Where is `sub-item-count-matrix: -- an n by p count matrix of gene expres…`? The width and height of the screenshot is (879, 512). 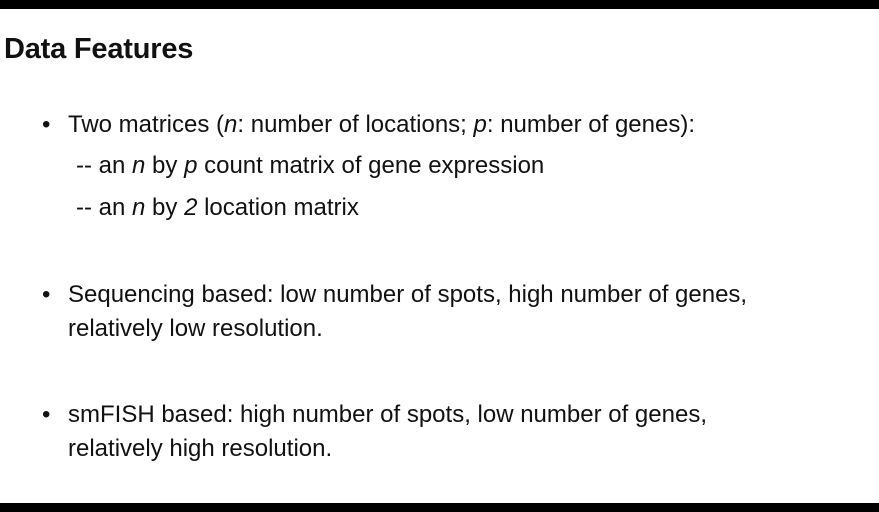
sub-item-count-matrix: -- an n by p count matrix of gene expres… is located at coordinates (310, 166).